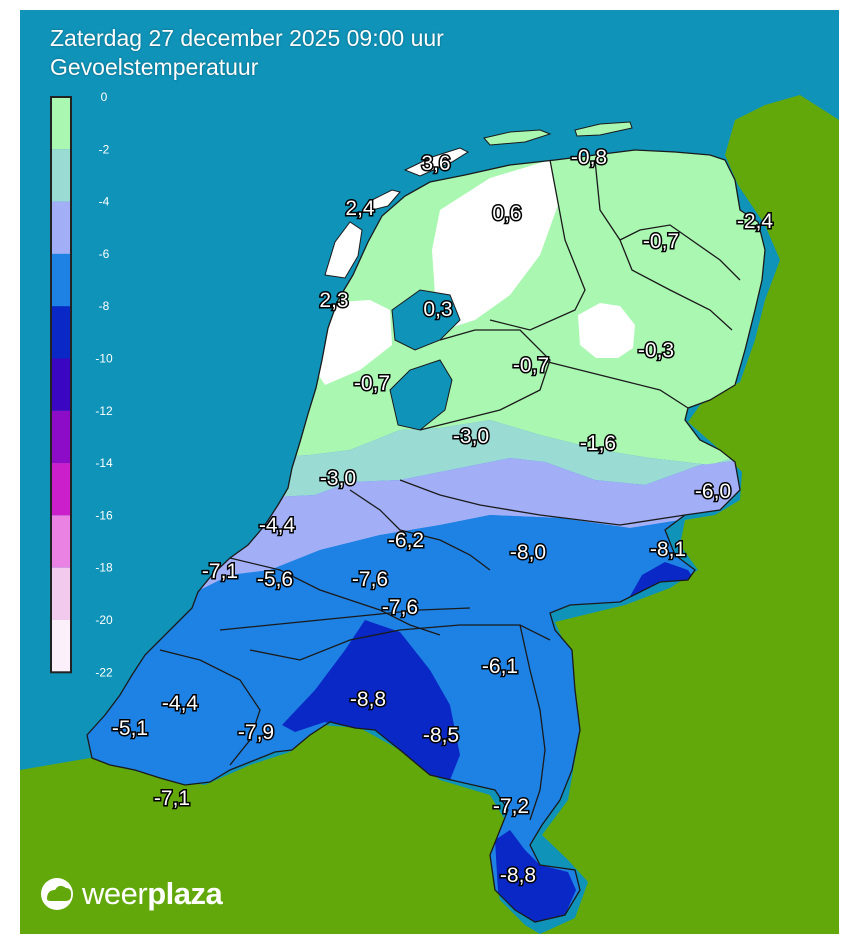  I want to click on legend-tick-label: -10, so click(104, 359).